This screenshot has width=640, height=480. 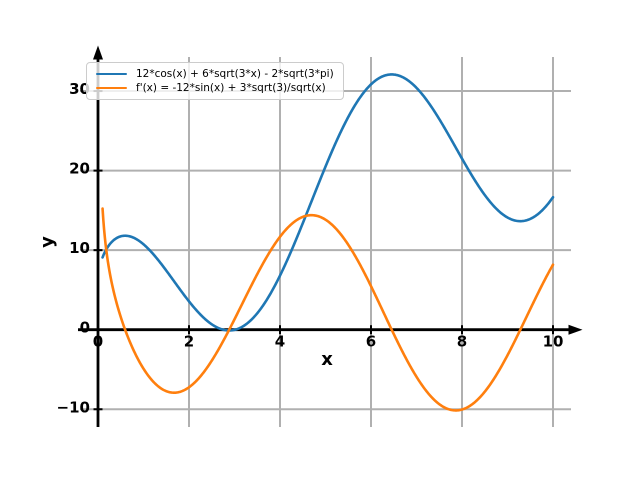 I want to click on x-tick-label: 4, so click(x=280, y=342).